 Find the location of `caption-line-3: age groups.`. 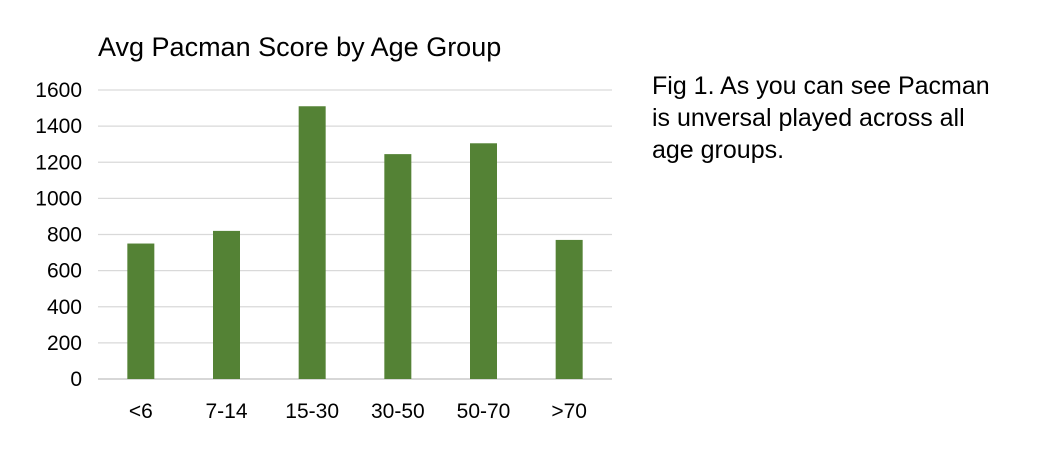

caption-line-3: age groups. is located at coordinates (718, 150).